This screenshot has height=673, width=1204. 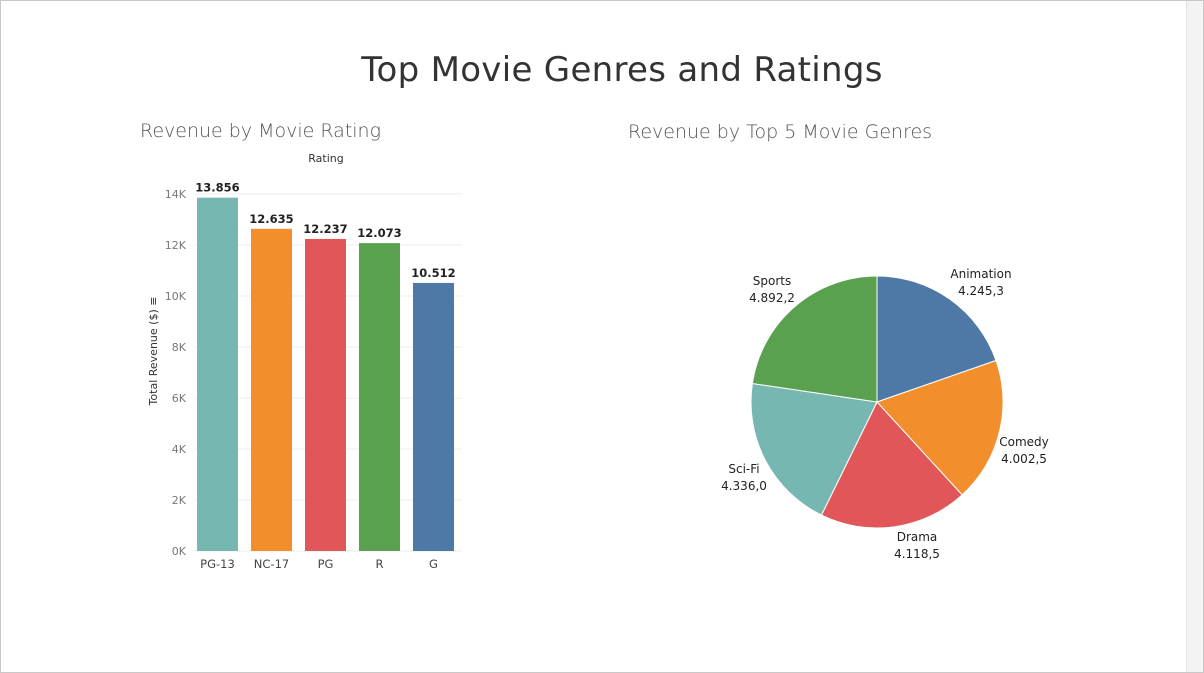 I want to click on data-label: 12.073, so click(x=379, y=233).